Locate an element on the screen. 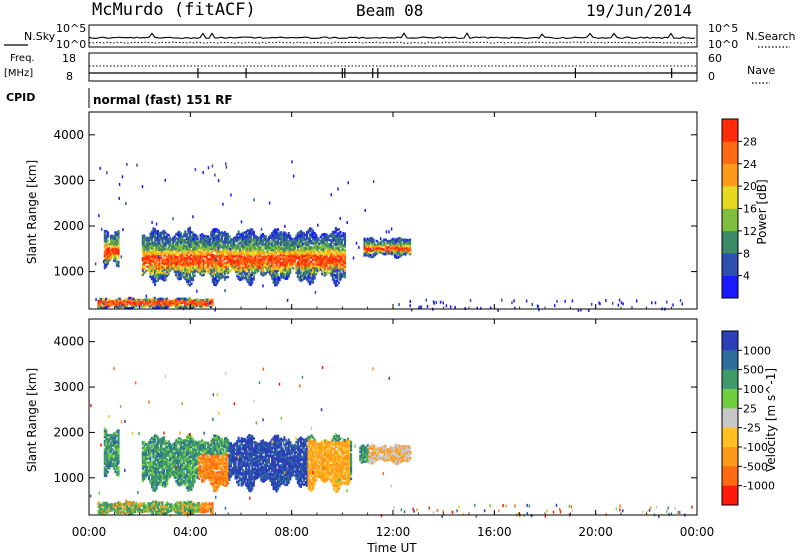 Image resolution: width=800 pixels, height=554 pixels. colorbar-segment is located at coordinates (730, 264).